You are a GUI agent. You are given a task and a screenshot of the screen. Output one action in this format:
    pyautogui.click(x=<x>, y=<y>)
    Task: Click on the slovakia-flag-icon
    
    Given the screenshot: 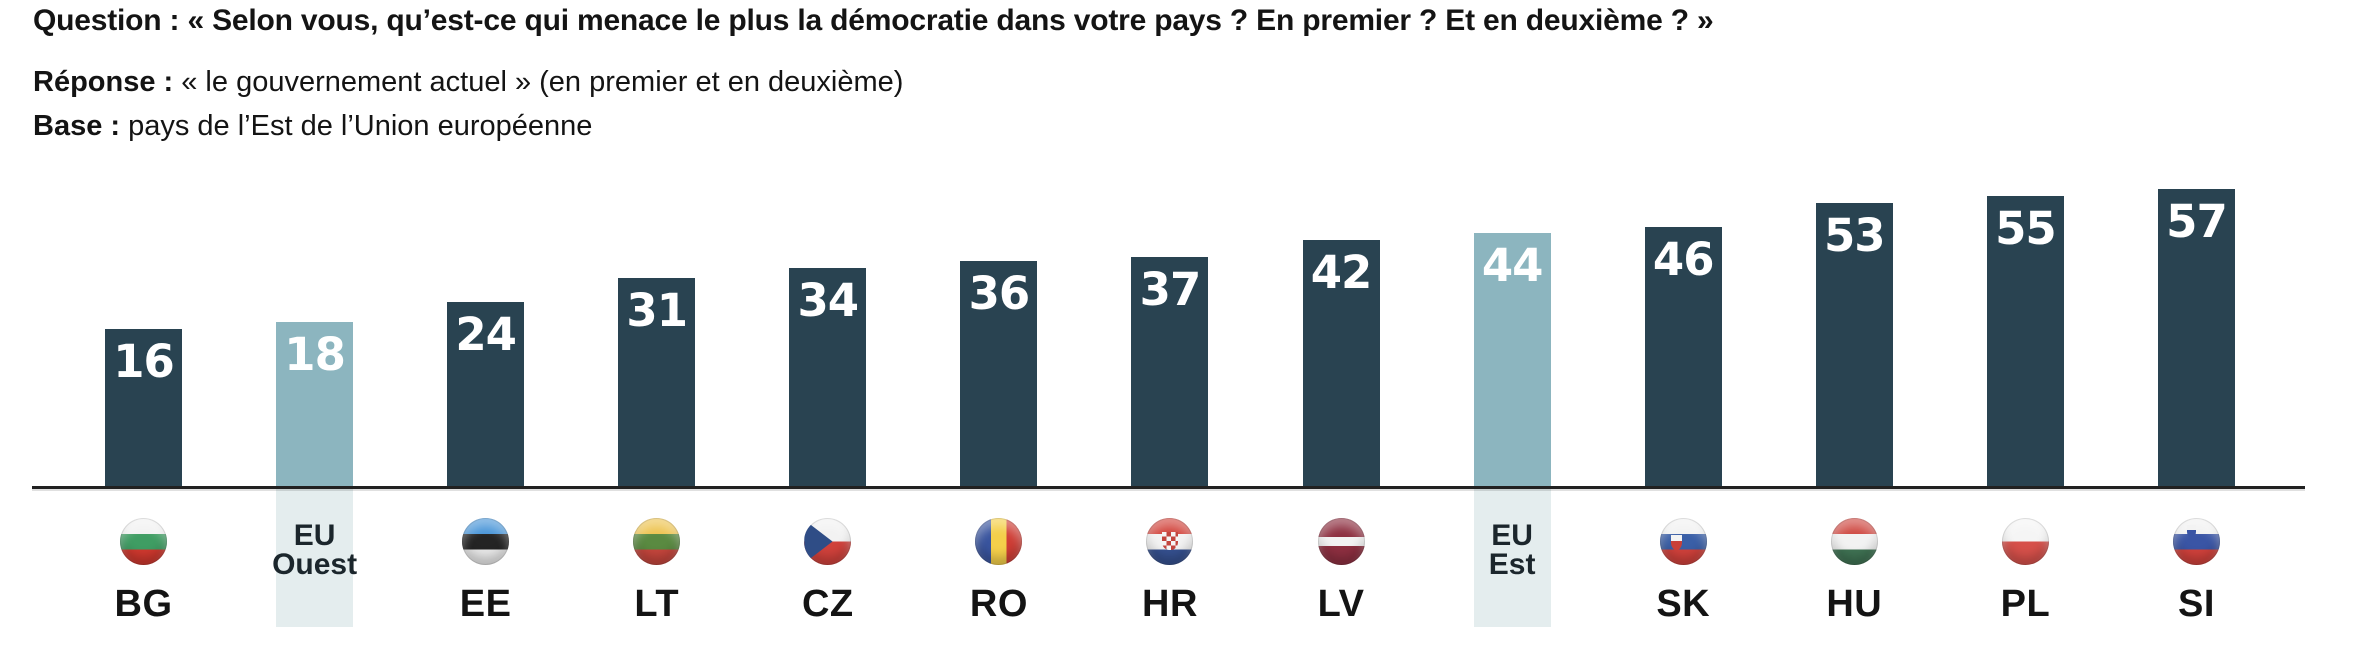 What is the action you would take?
    pyautogui.click(x=1683, y=541)
    